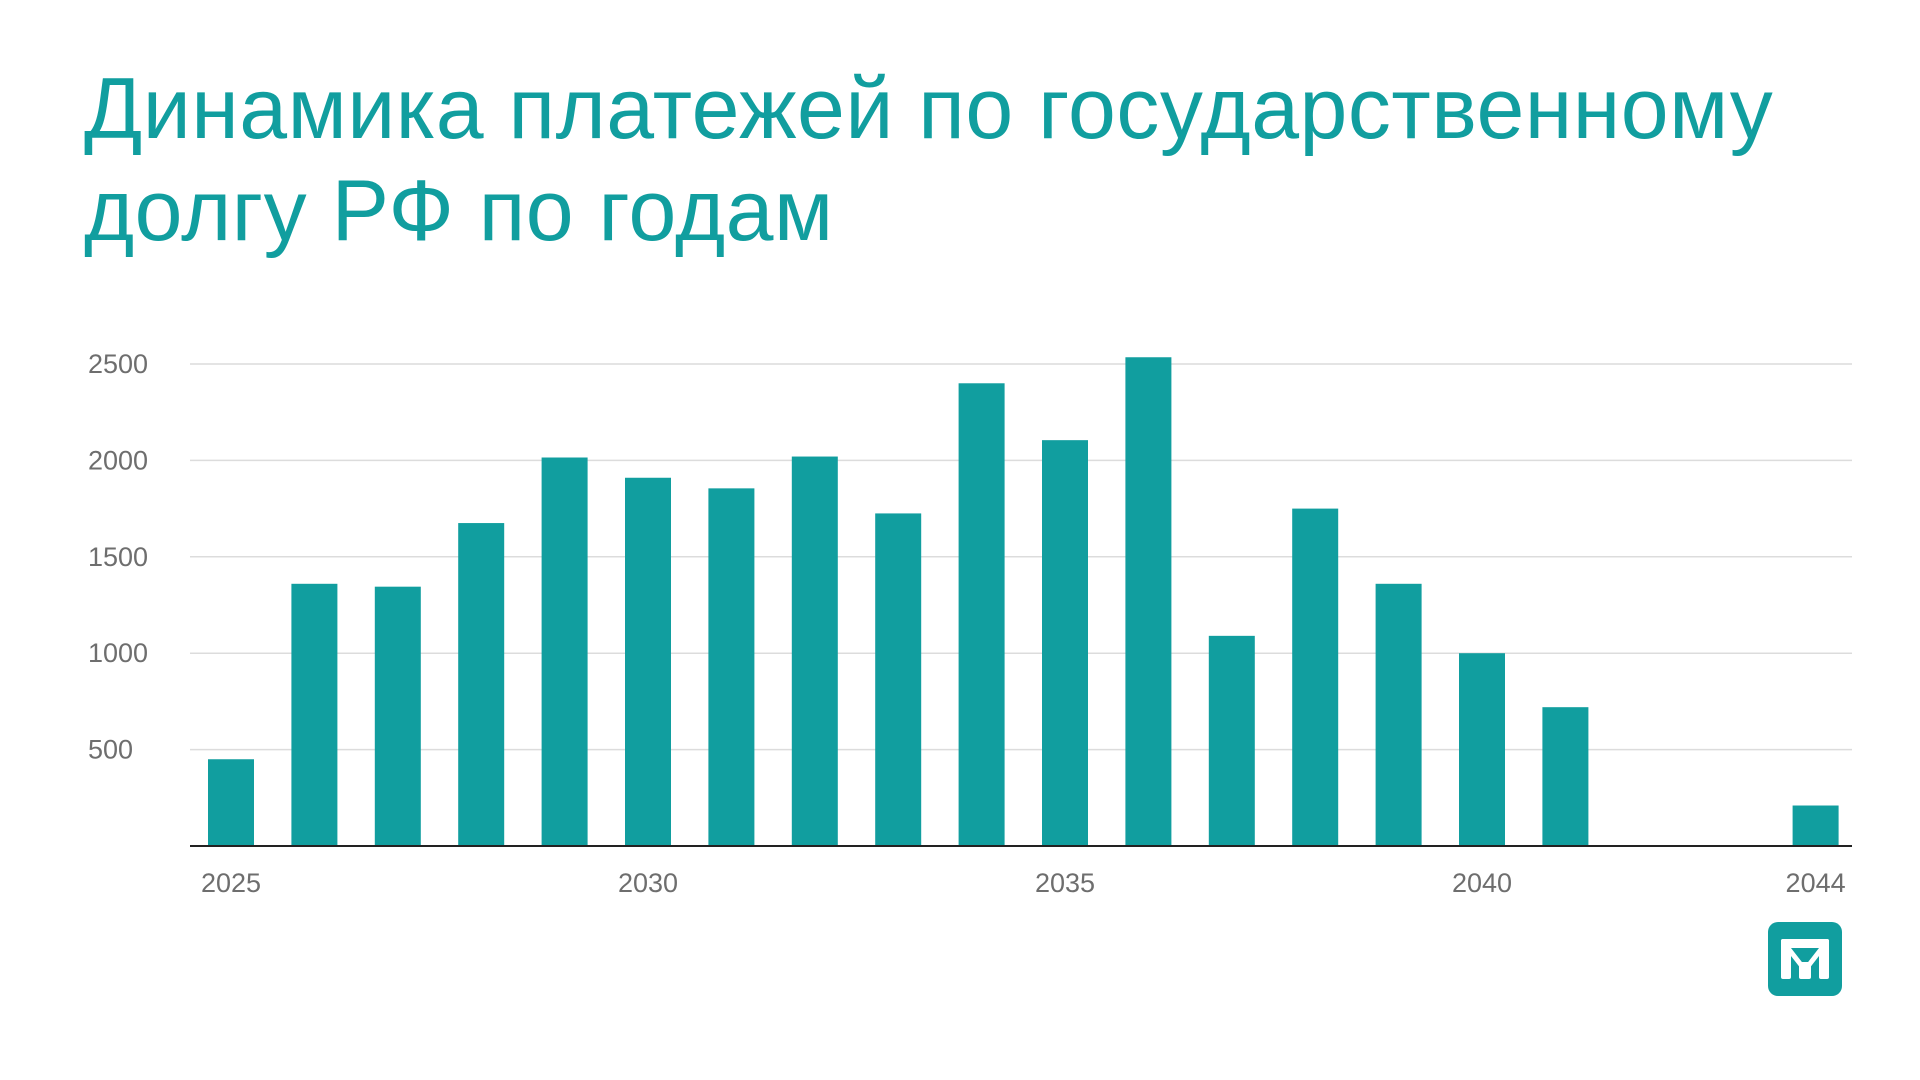 This screenshot has height=1080, width=1920. I want to click on x-tick-labels: 2025 2030 2035 2040 2044, so click(1023, 883).